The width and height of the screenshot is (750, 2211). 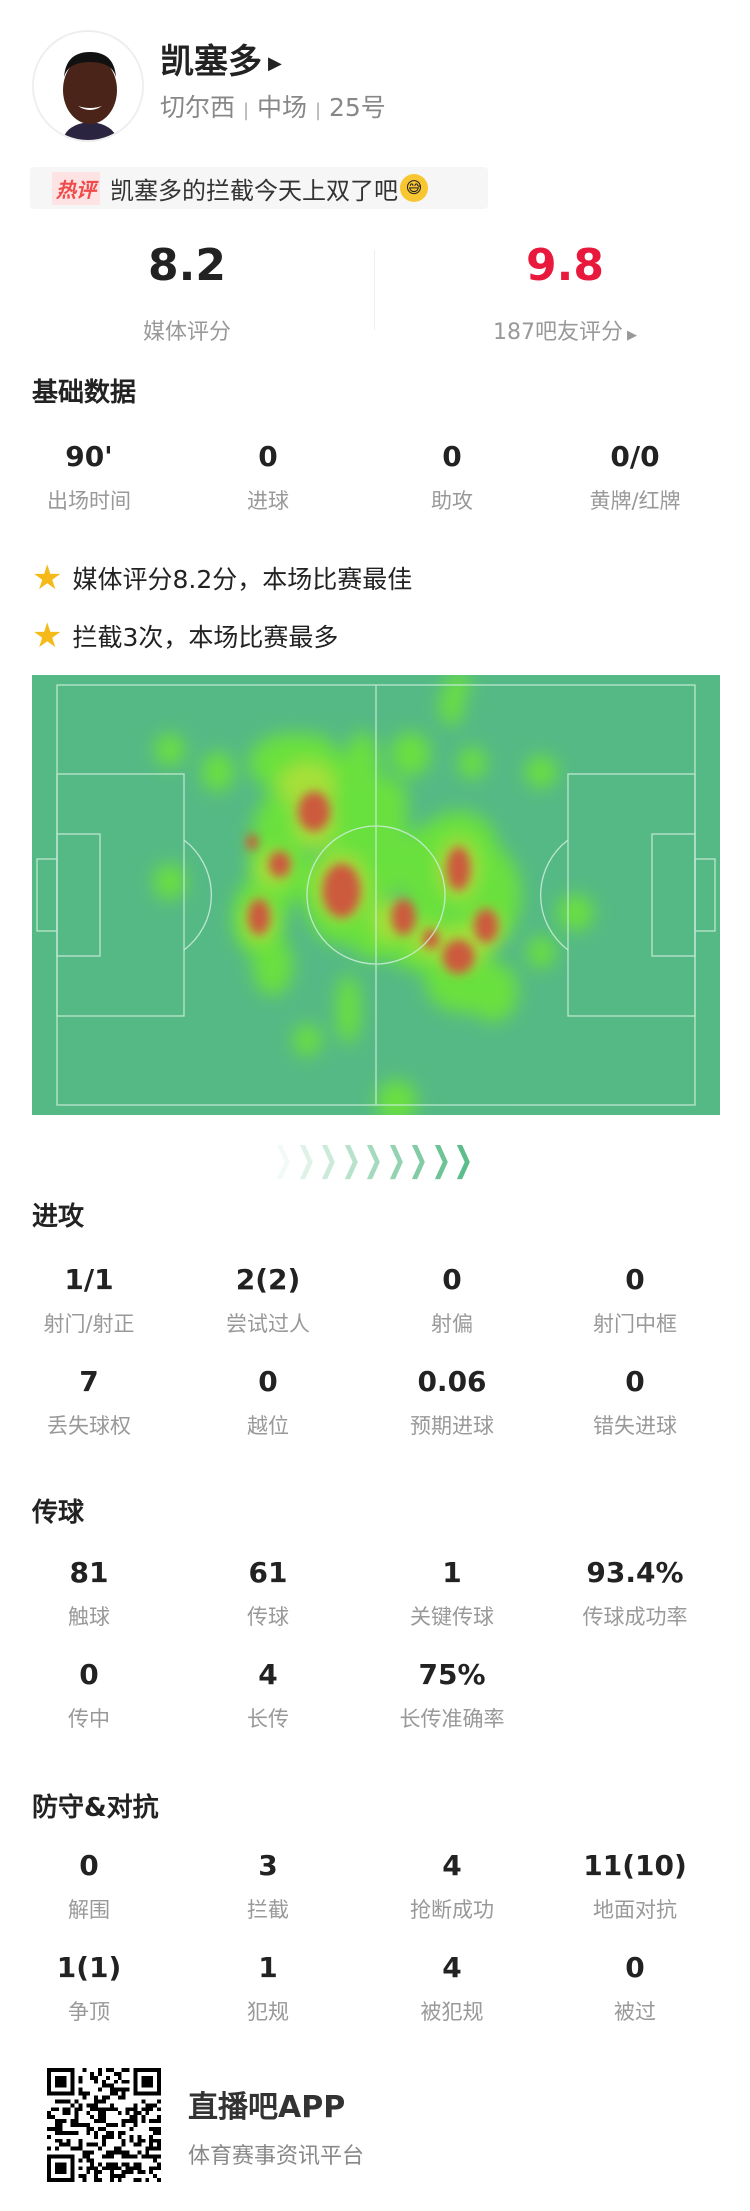 I want to click on stat-value: 2(2), so click(x=268, y=1279).